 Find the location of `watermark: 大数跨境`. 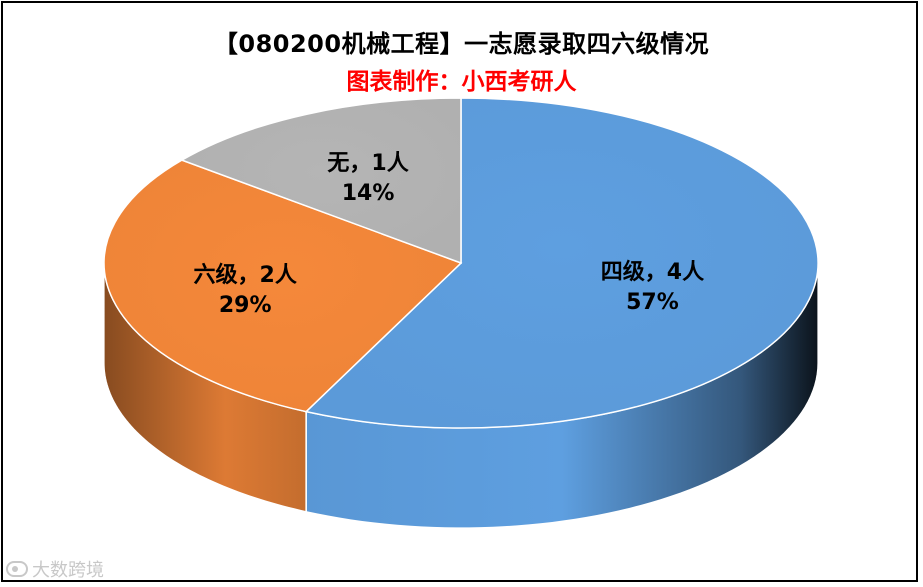

watermark: 大数跨境 is located at coordinates (55, 569).